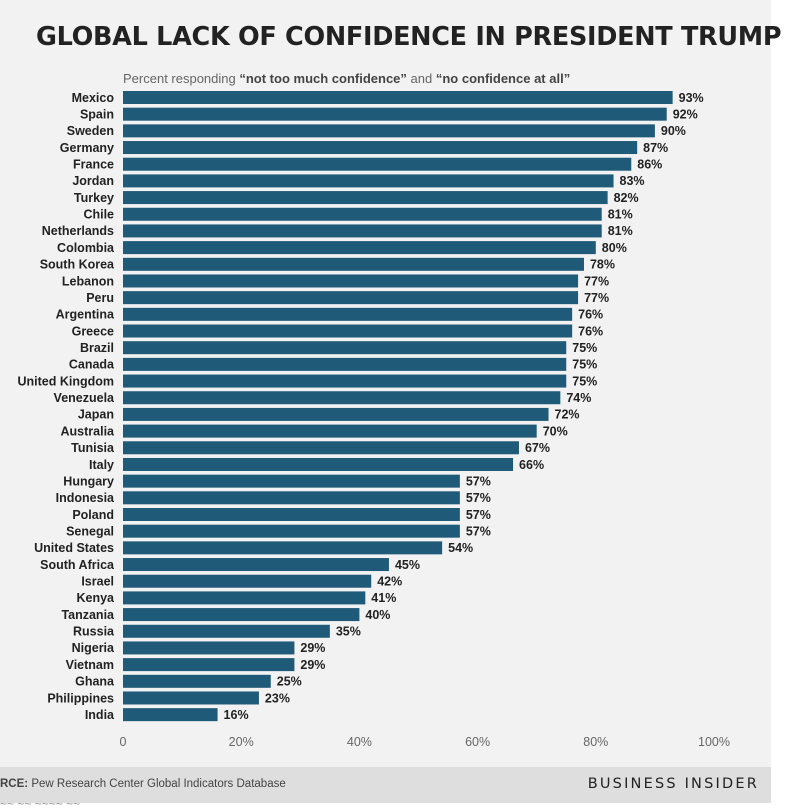  What do you see at coordinates (65, 381) in the screenshot?
I see `category-label-united-kingdom: United Kingdom` at bounding box center [65, 381].